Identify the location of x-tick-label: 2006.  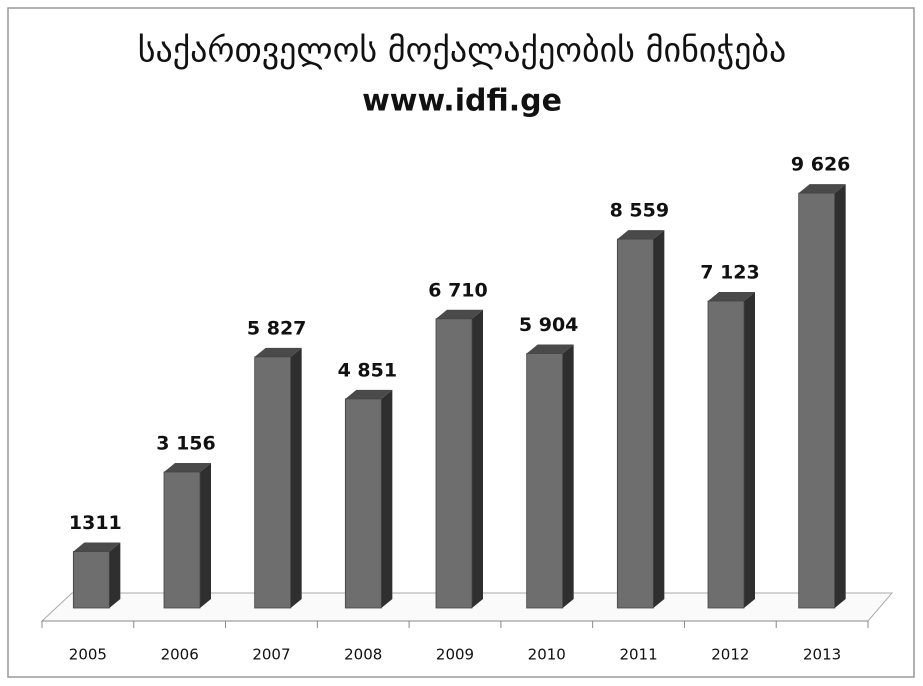
(180, 655).